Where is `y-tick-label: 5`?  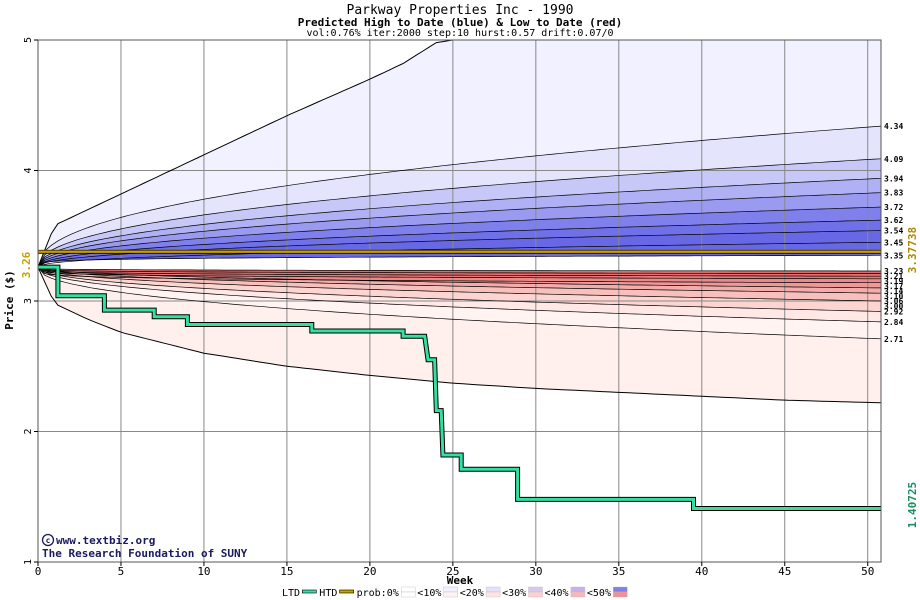
y-tick-label: 5 is located at coordinates (28, 40).